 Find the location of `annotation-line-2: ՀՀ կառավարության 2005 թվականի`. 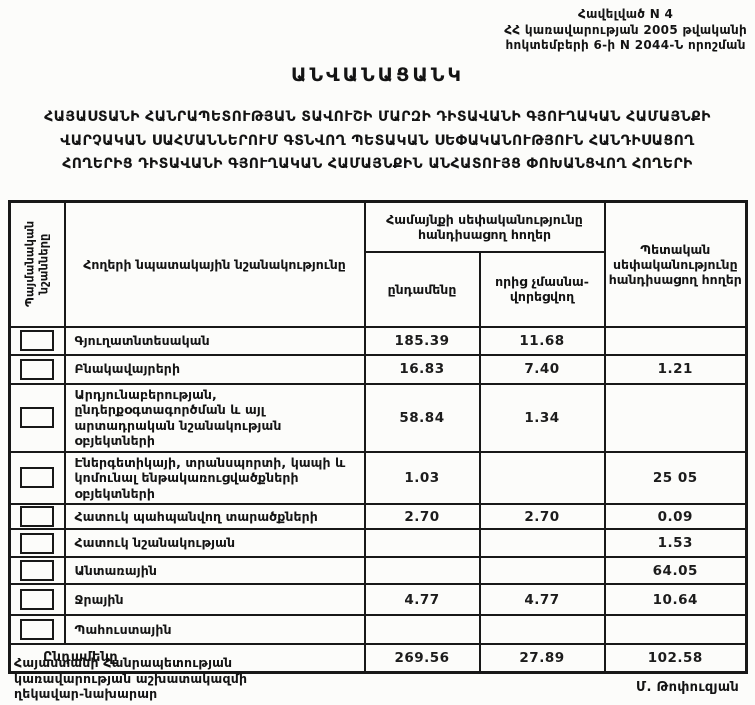

annotation-line-2: ՀՀ կառավարության 2005 թվականի is located at coordinates (625, 29).